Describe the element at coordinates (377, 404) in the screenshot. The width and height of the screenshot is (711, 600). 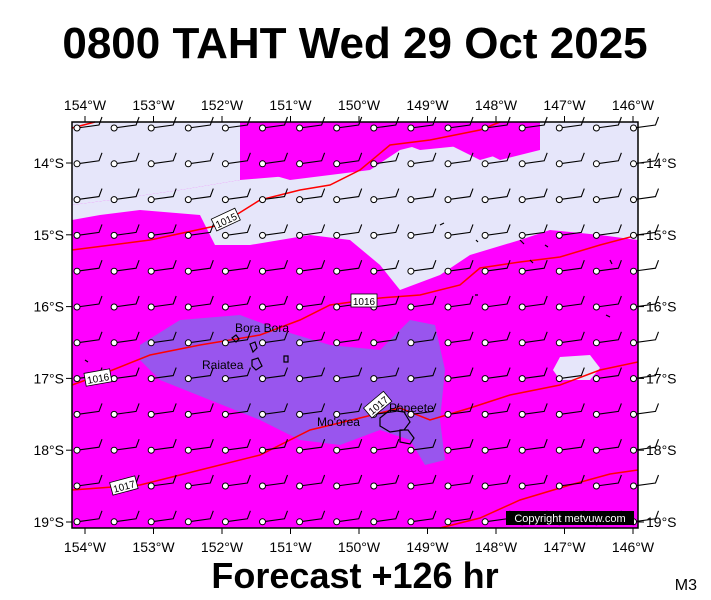
I see `label-box` at that location.